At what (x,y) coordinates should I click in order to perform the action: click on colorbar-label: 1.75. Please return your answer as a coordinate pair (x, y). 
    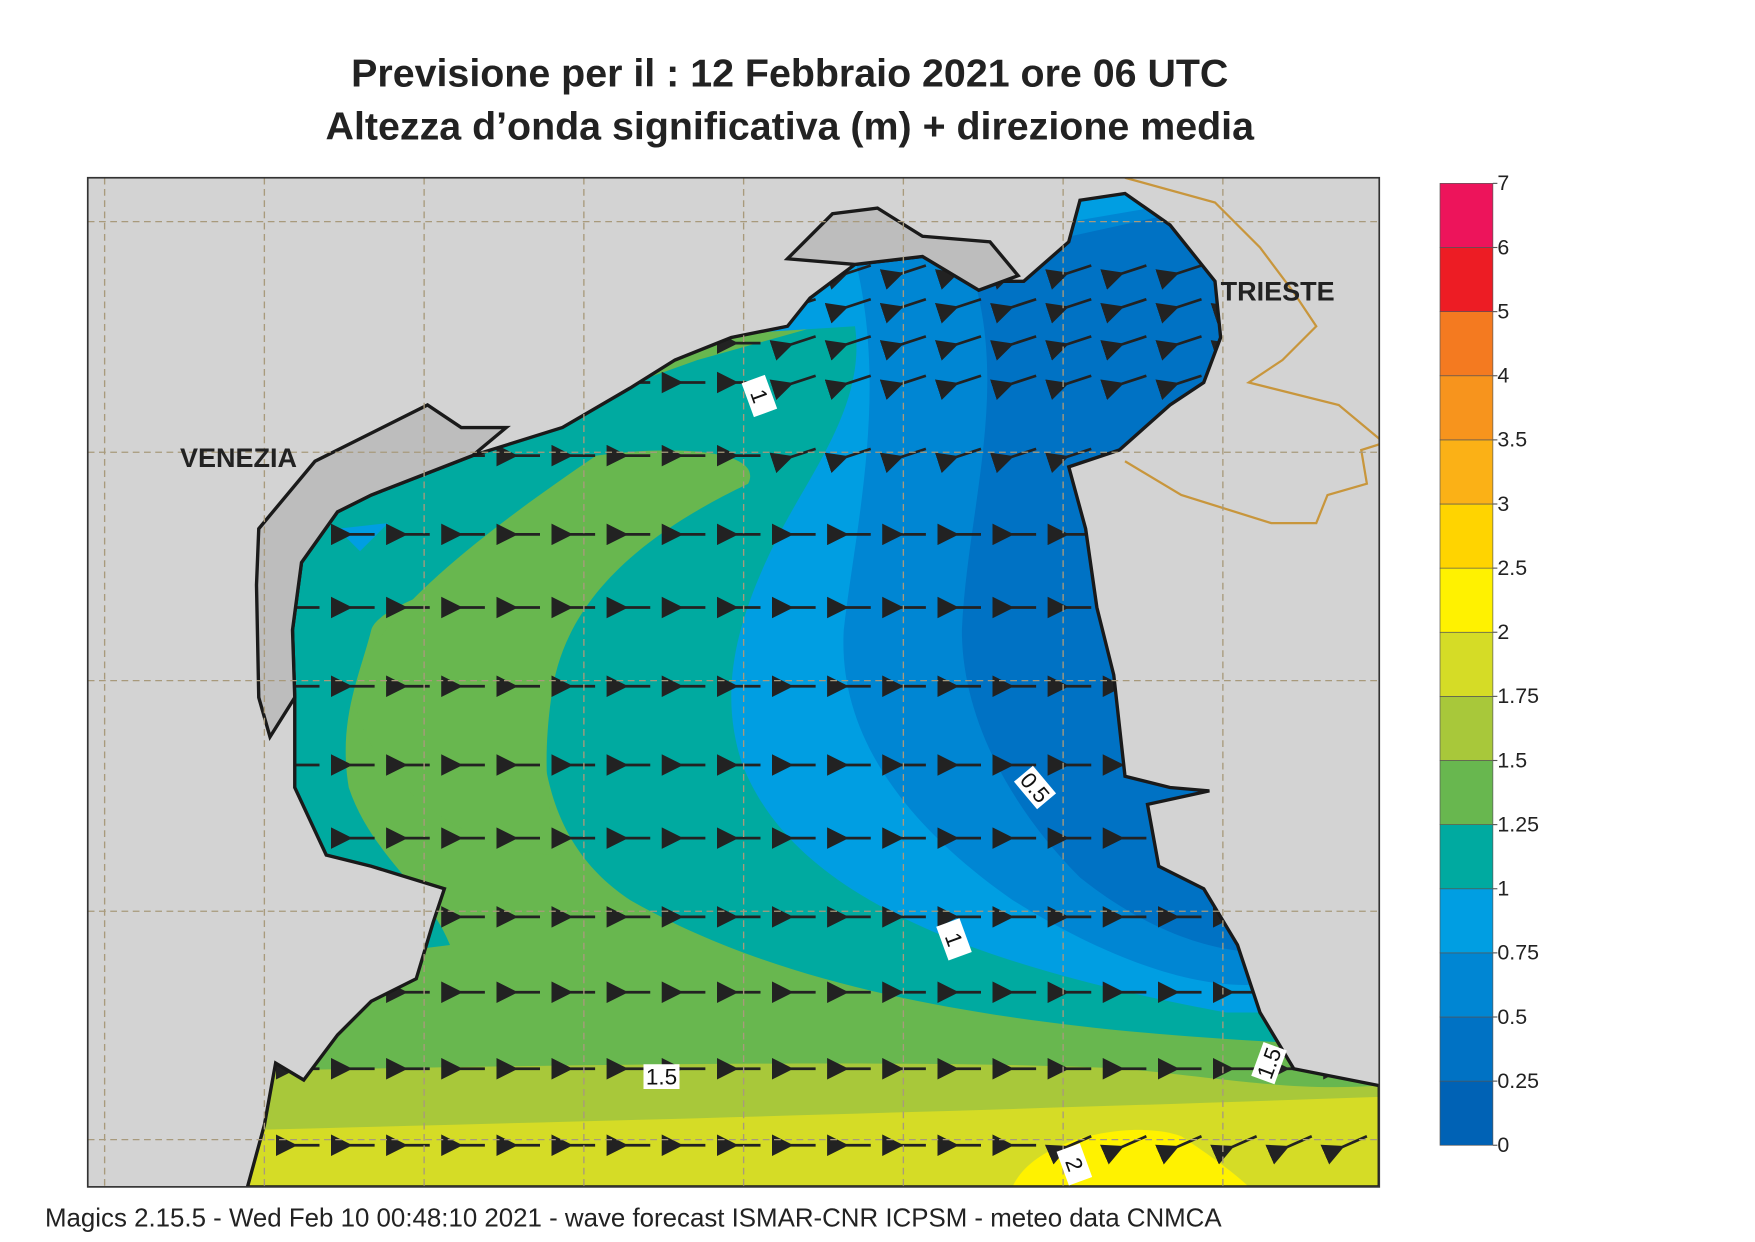
    Looking at the image, I should click on (1518, 696).